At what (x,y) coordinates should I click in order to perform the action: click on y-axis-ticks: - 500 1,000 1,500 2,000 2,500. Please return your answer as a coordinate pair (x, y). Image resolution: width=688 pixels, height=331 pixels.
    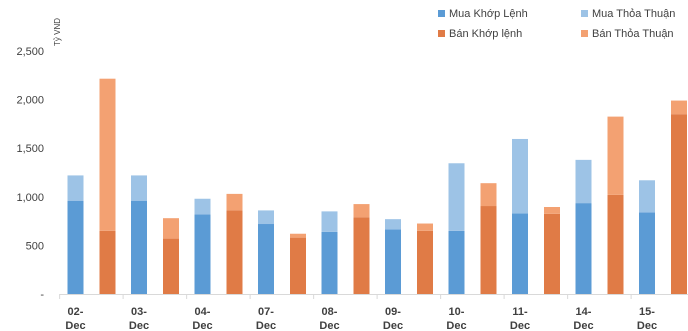
    Looking at the image, I should click on (30, 173).